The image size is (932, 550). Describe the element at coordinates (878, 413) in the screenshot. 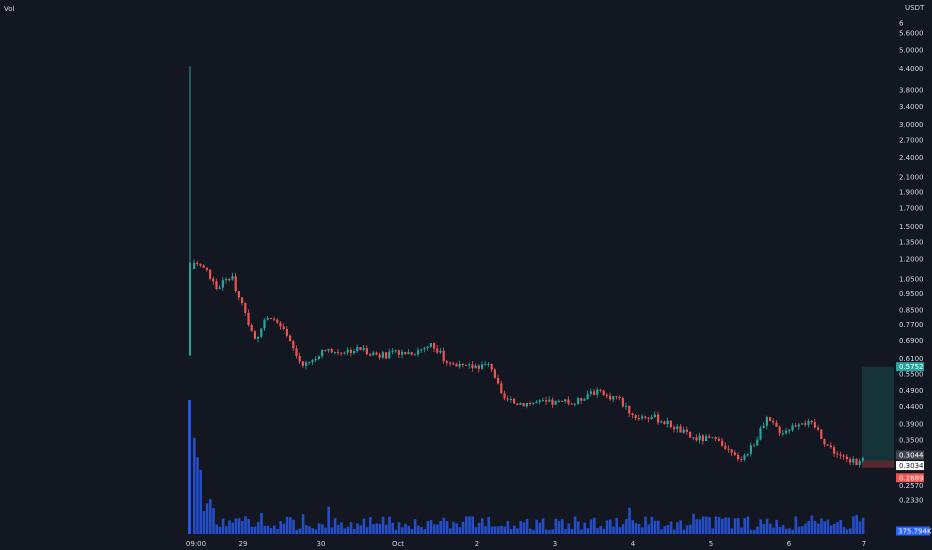

I see `position-profit-zone` at that location.